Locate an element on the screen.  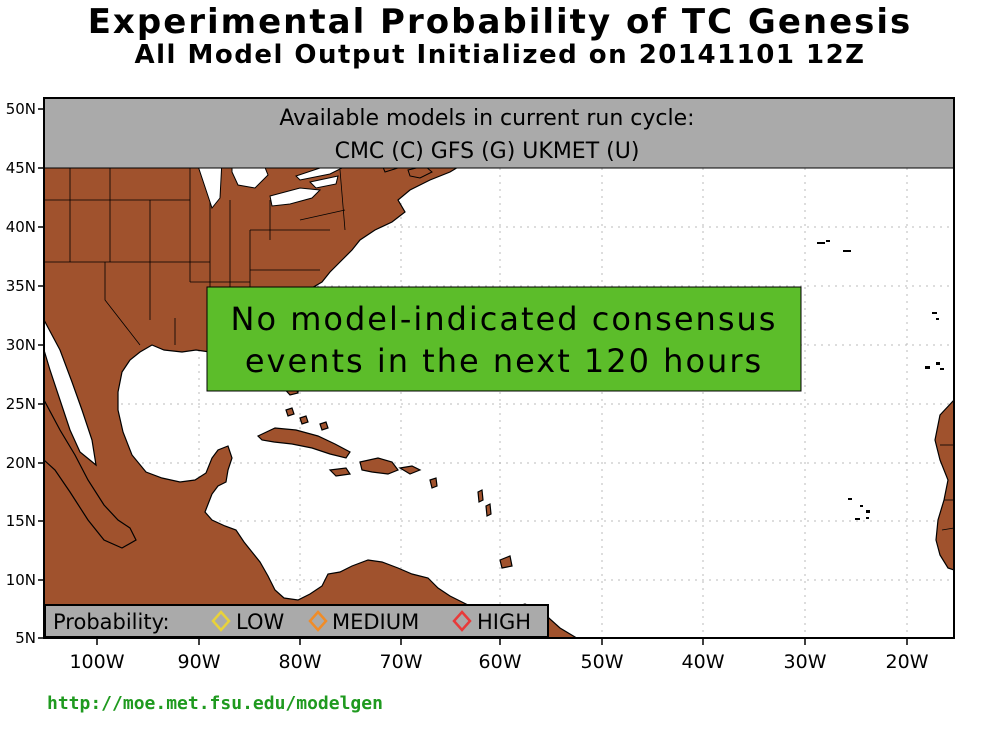
atlantic-islands is located at coordinates (880, 380).